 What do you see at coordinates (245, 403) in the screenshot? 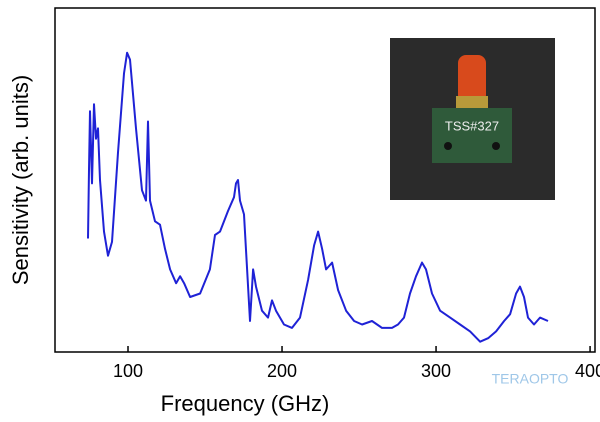
I see `x-axis-label: Frequency (GHz)` at bounding box center [245, 403].